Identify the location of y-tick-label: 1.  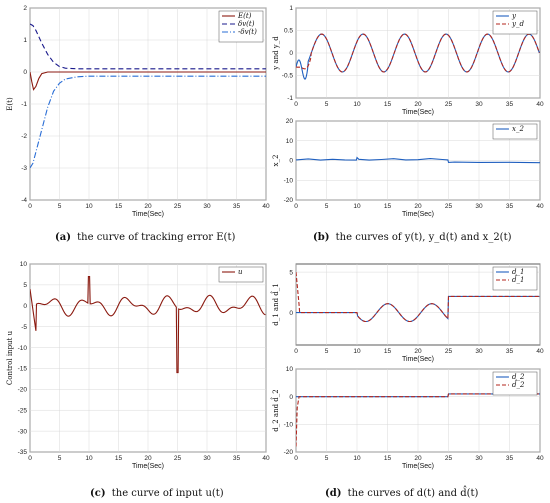
(25, 40).